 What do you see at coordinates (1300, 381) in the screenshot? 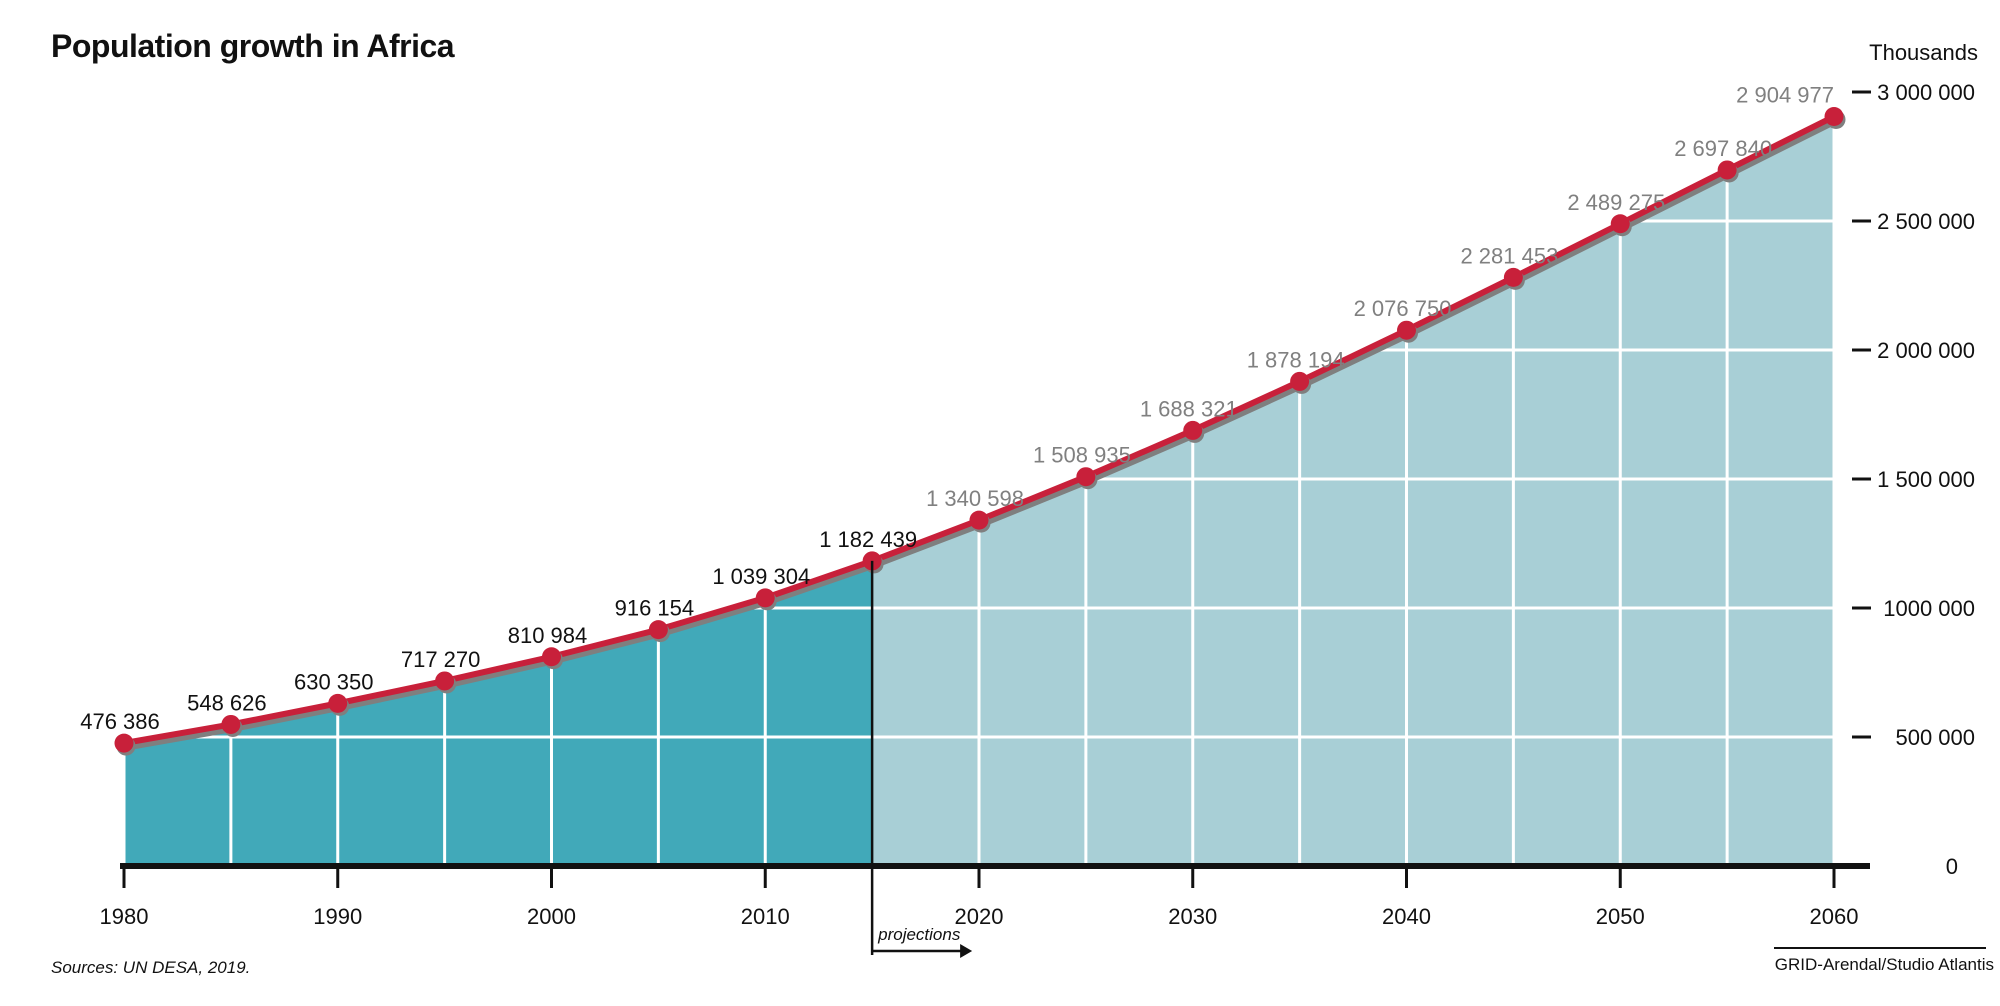
I see `data-point-2035` at bounding box center [1300, 381].